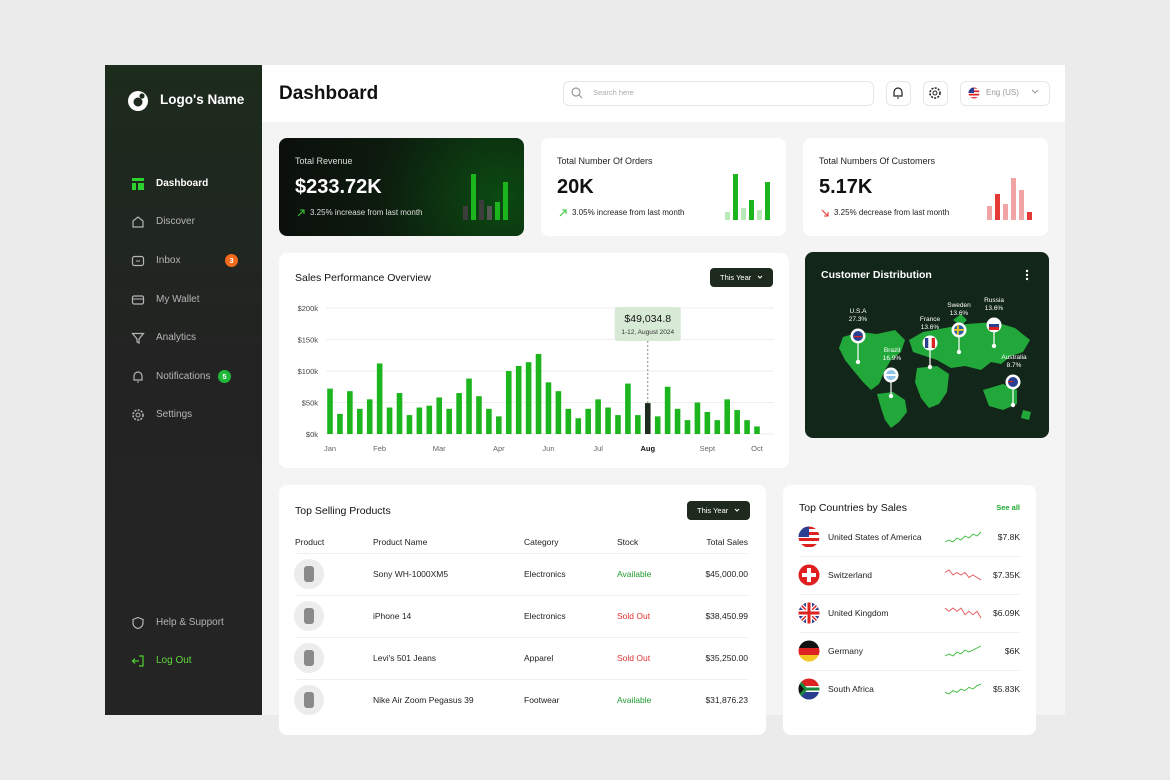 Image resolution: width=1170 pixels, height=780 pixels. What do you see at coordinates (577, 93) in the screenshot?
I see `search-icon` at bounding box center [577, 93].